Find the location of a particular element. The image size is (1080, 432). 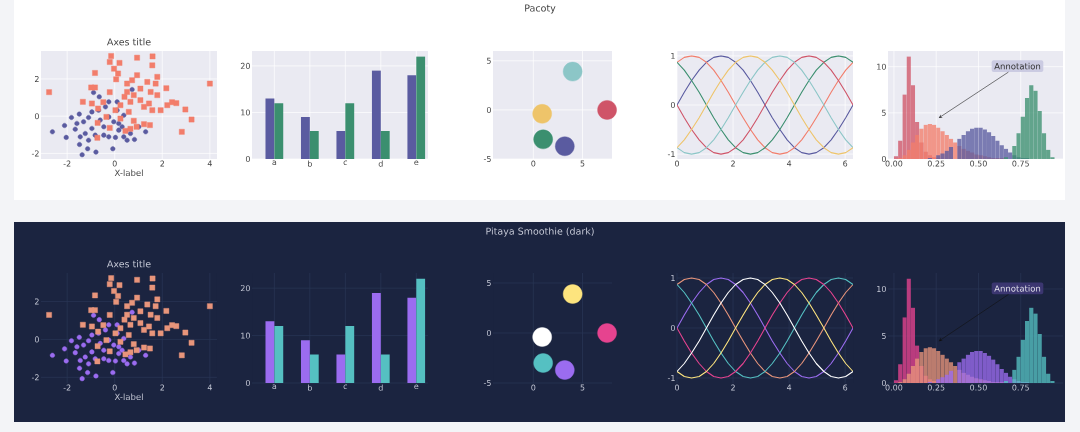

text: Pacoty is located at coordinates (540, 9).